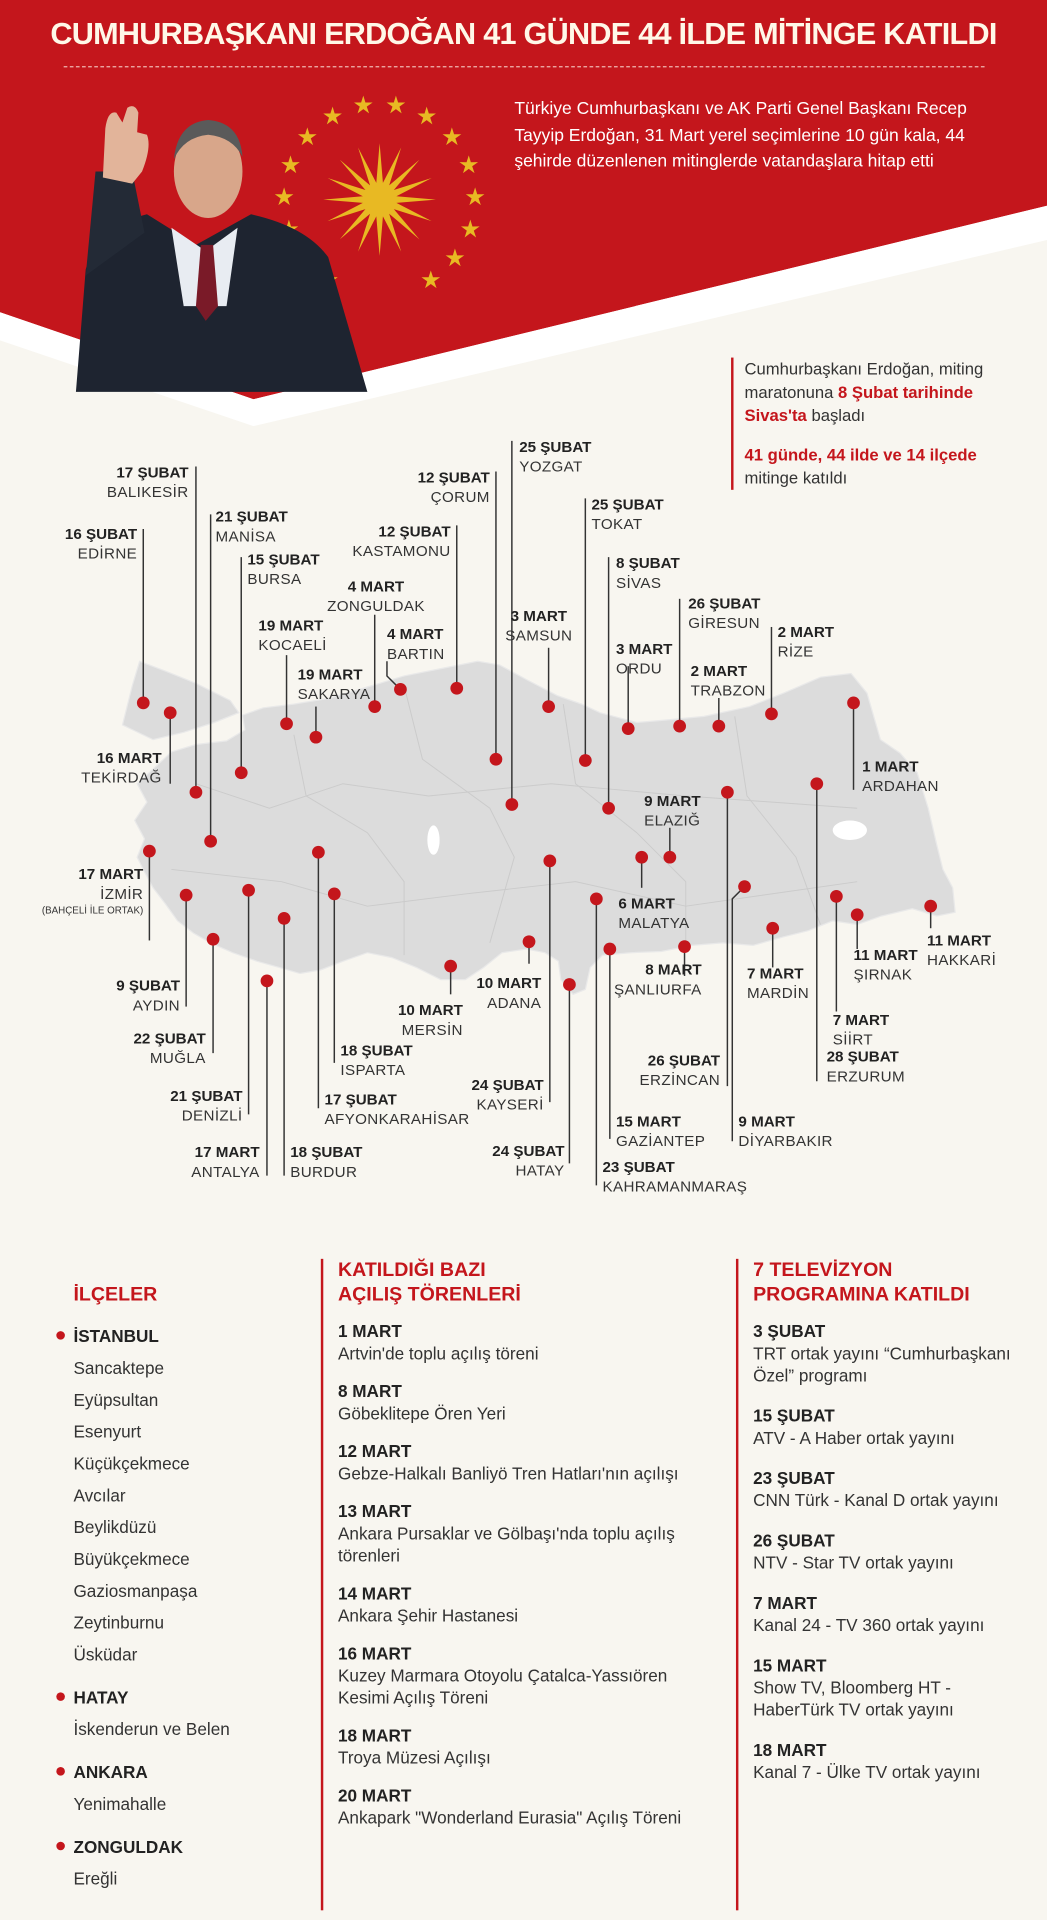  What do you see at coordinates (129, 758) in the screenshot?
I see `pin-date: 16 MART` at bounding box center [129, 758].